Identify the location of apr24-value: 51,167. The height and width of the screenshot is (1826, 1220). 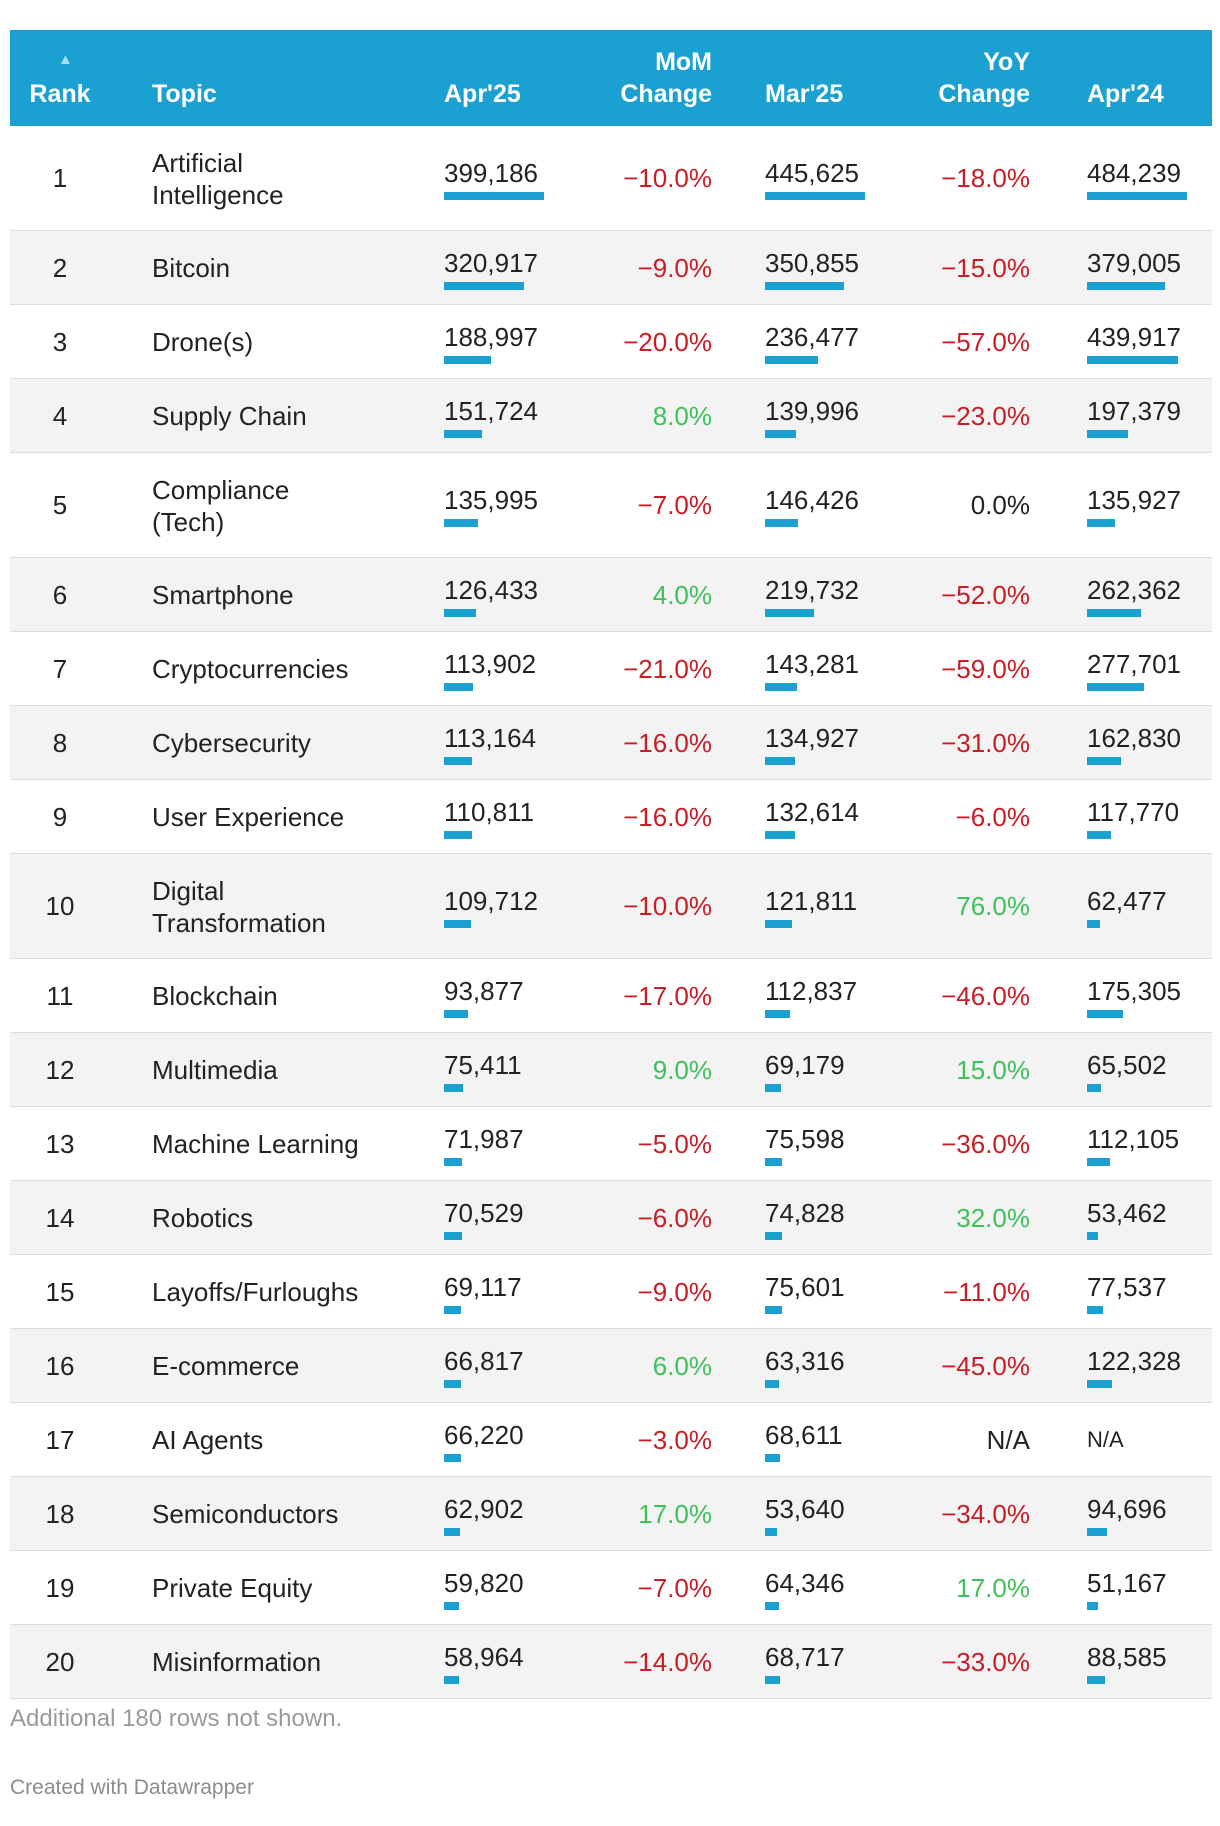
(1127, 1583).